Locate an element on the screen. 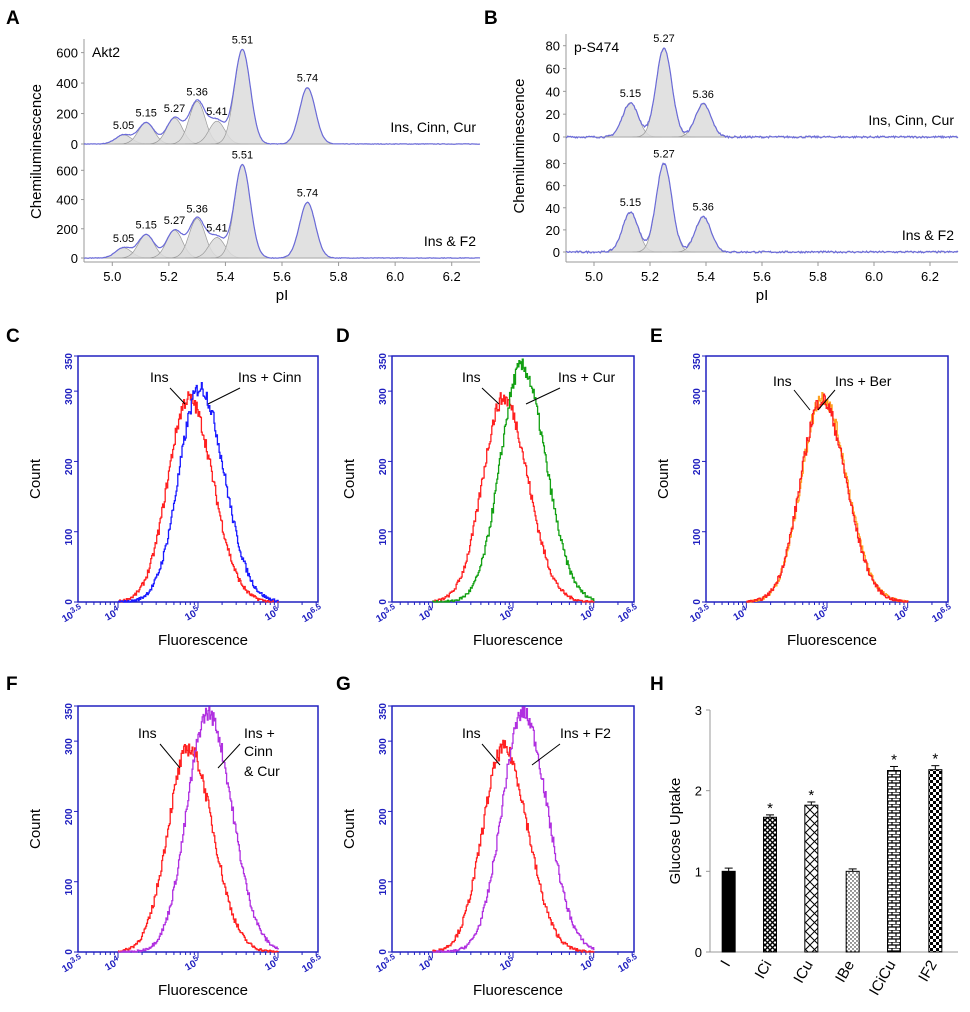  trace-line is located at coordinates (762, 93).